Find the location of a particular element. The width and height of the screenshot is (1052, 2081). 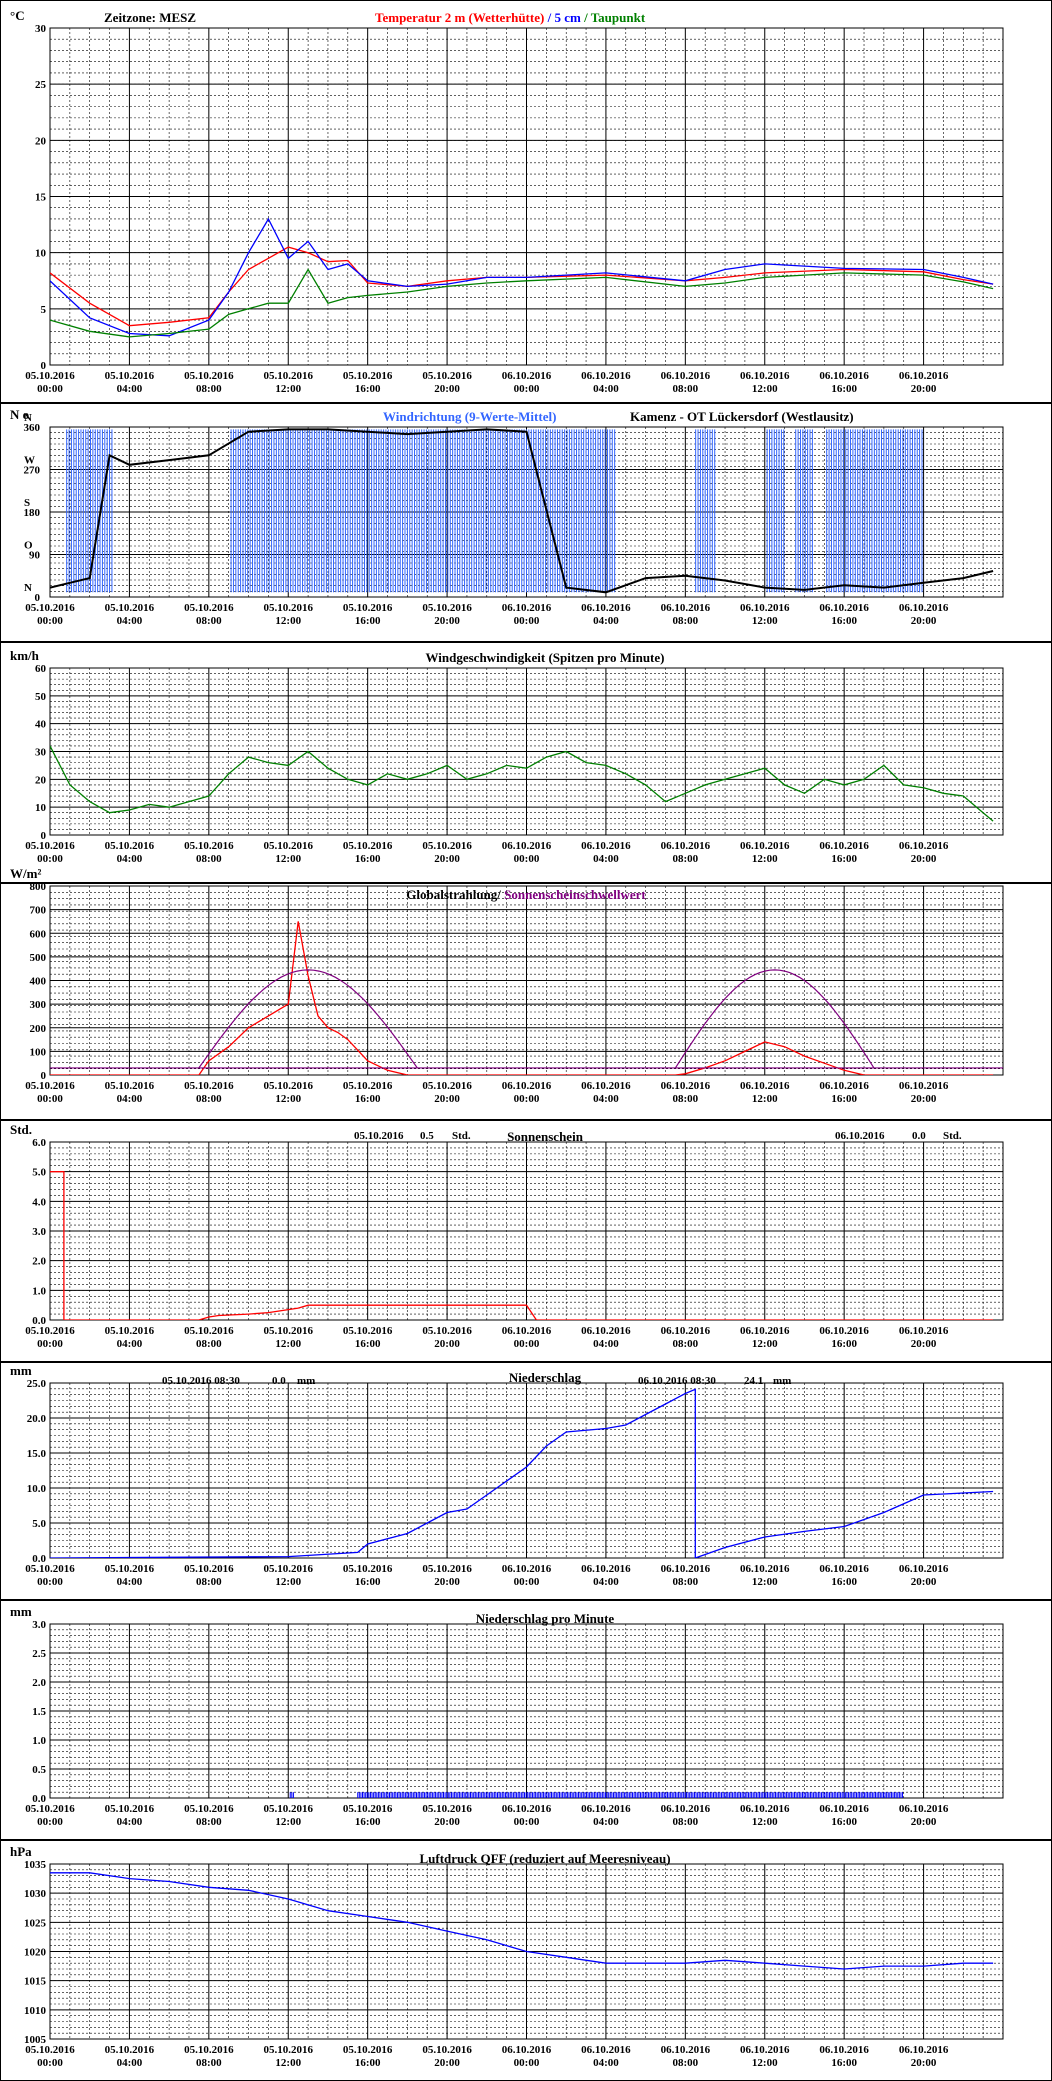

y-tick-label: 10 is located at coordinates (41, 254).